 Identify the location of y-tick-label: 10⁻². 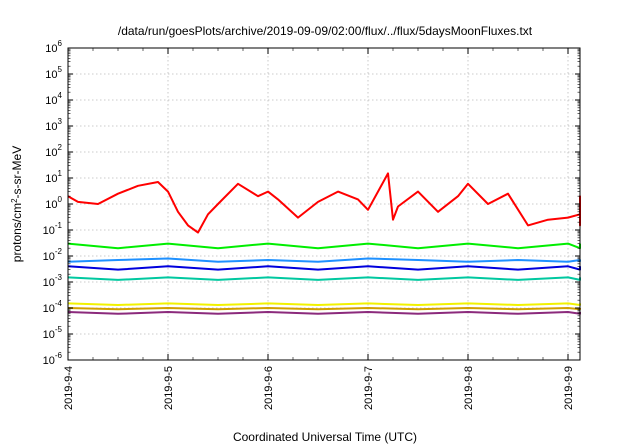
(53, 255).